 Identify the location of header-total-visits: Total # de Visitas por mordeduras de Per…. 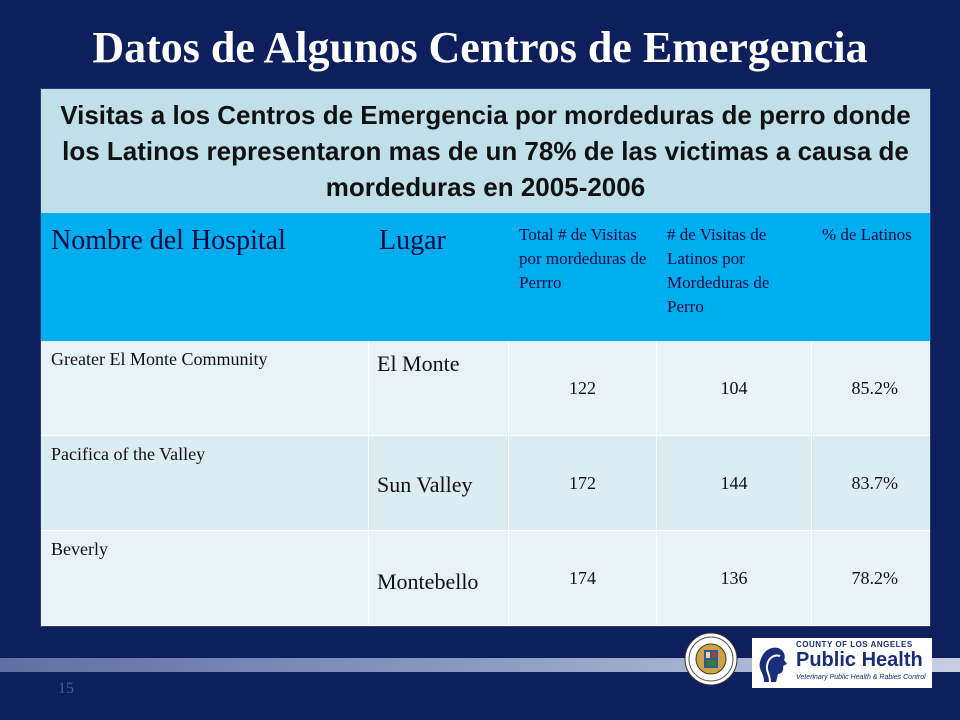
(583, 258).